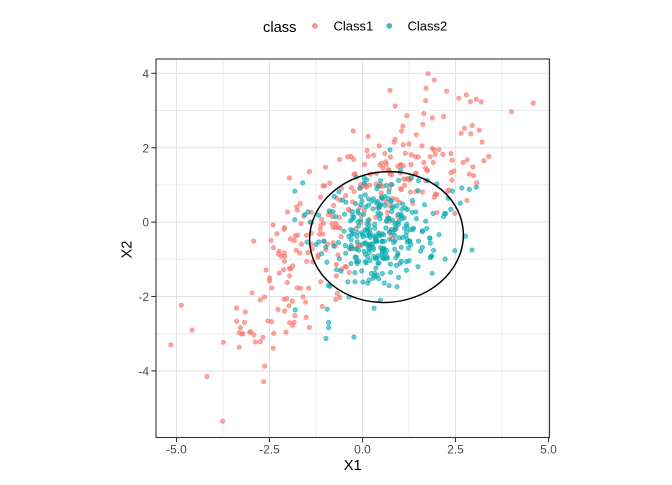 The image size is (672, 485). What do you see at coordinates (354, 25) in the screenshot?
I see `svg-text: Class1` at bounding box center [354, 25].